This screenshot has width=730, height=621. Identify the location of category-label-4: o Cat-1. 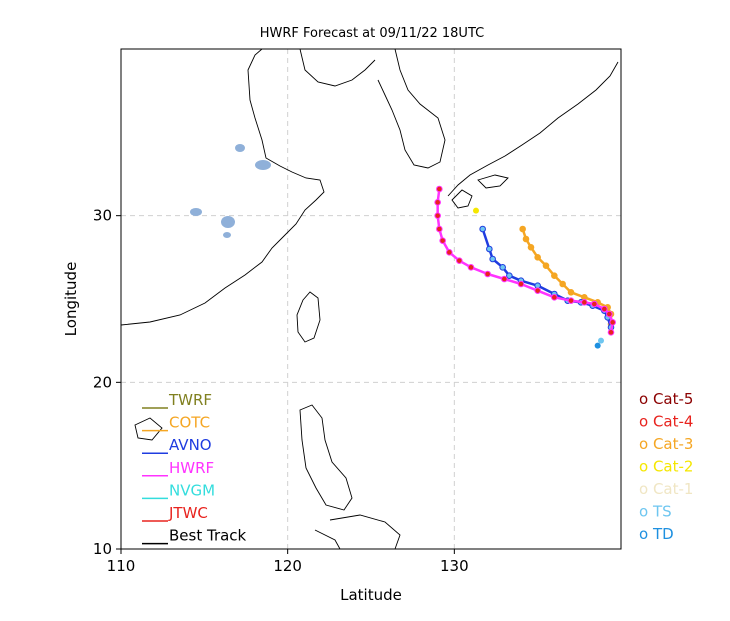
(666, 489).